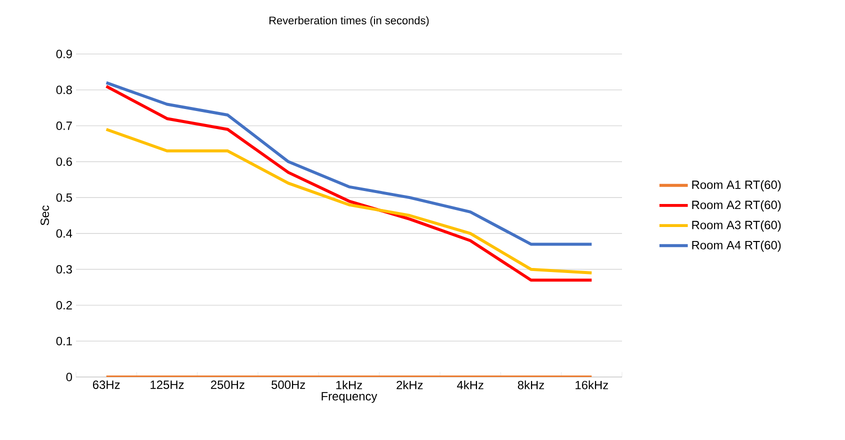  Describe the element at coordinates (470, 385) in the screenshot. I see `x-tick-label: 4kHz` at that location.